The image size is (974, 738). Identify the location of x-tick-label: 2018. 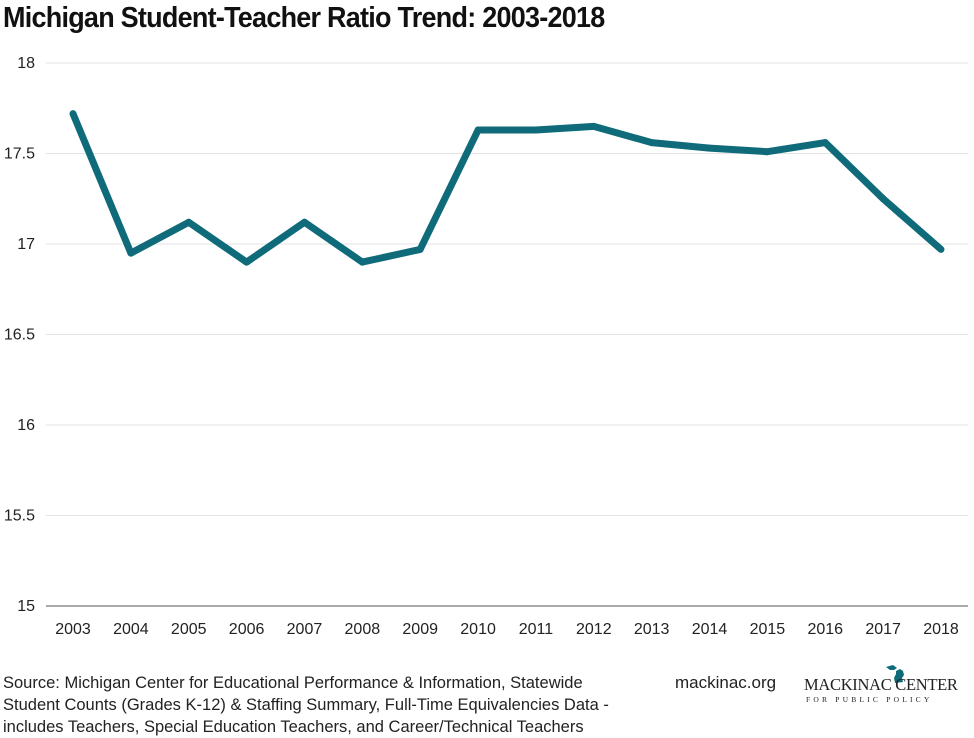
(941, 629).